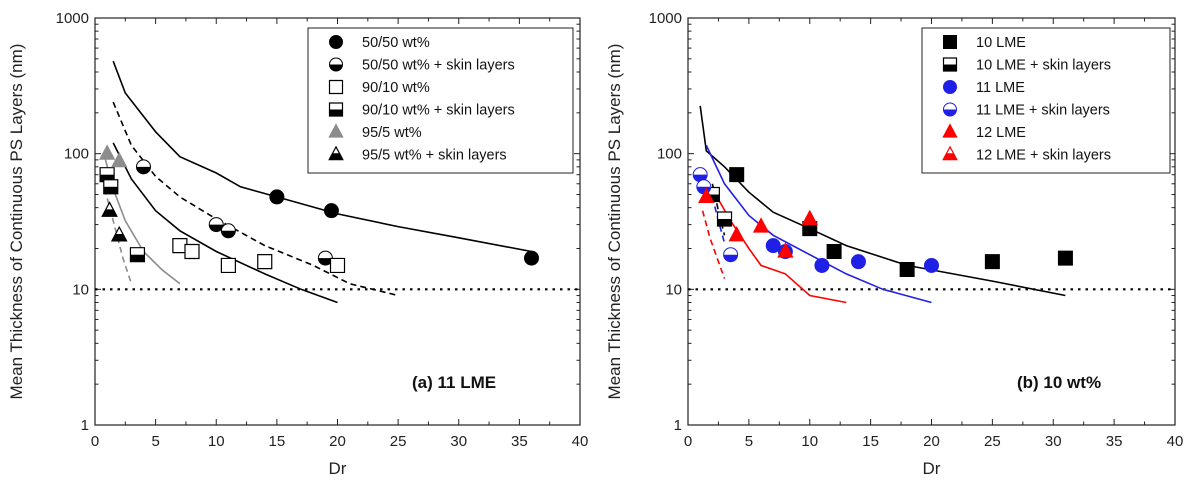 This screenshot has height=484, width=1192. Describe the element at coordinates (1043, 111) in the screenshot. I see `legend-entry-label: 11 LME + skin layers` at that location.